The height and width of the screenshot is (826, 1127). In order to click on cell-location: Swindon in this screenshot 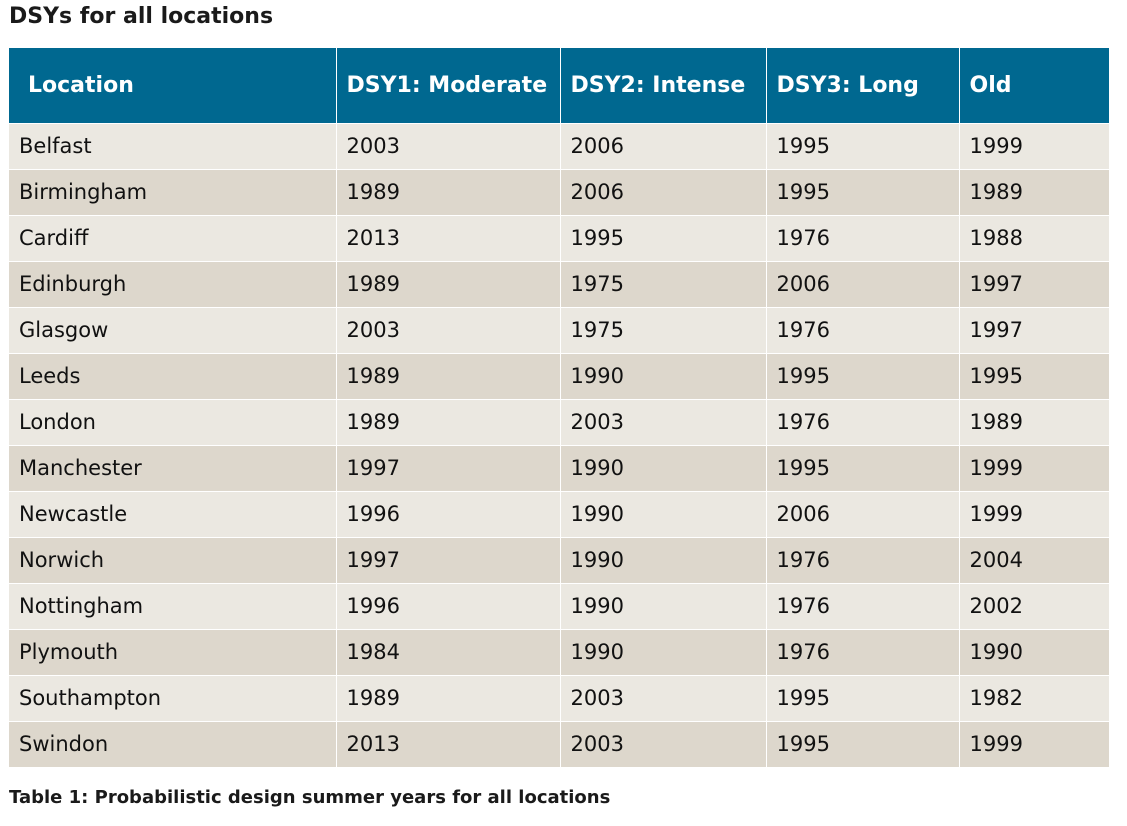, I will do `click(173, 743)`.